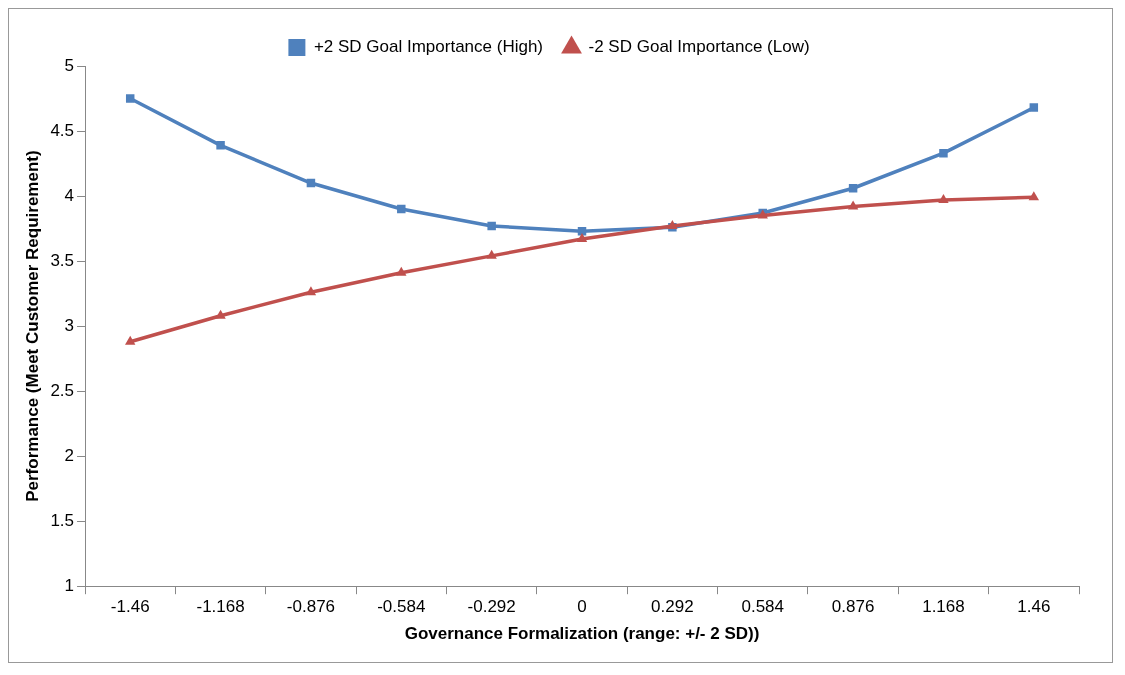 Image resolution: width=1125 pixels, height=675 pixels. What do you see at coordinates (1034, 607) in the screenshot?
I see `x-tick-label: 1.46` at bounding box center [1034, 607].